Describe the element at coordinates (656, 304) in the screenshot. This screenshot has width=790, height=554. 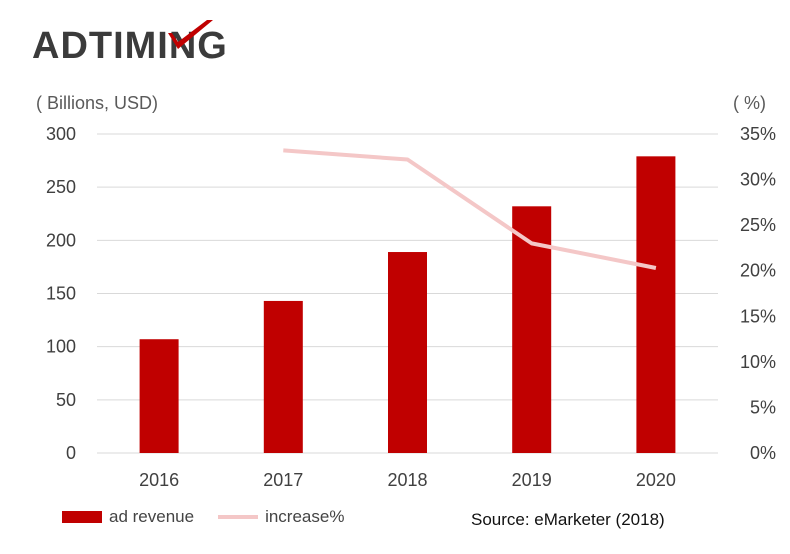
I see `bar-2020` at that location.